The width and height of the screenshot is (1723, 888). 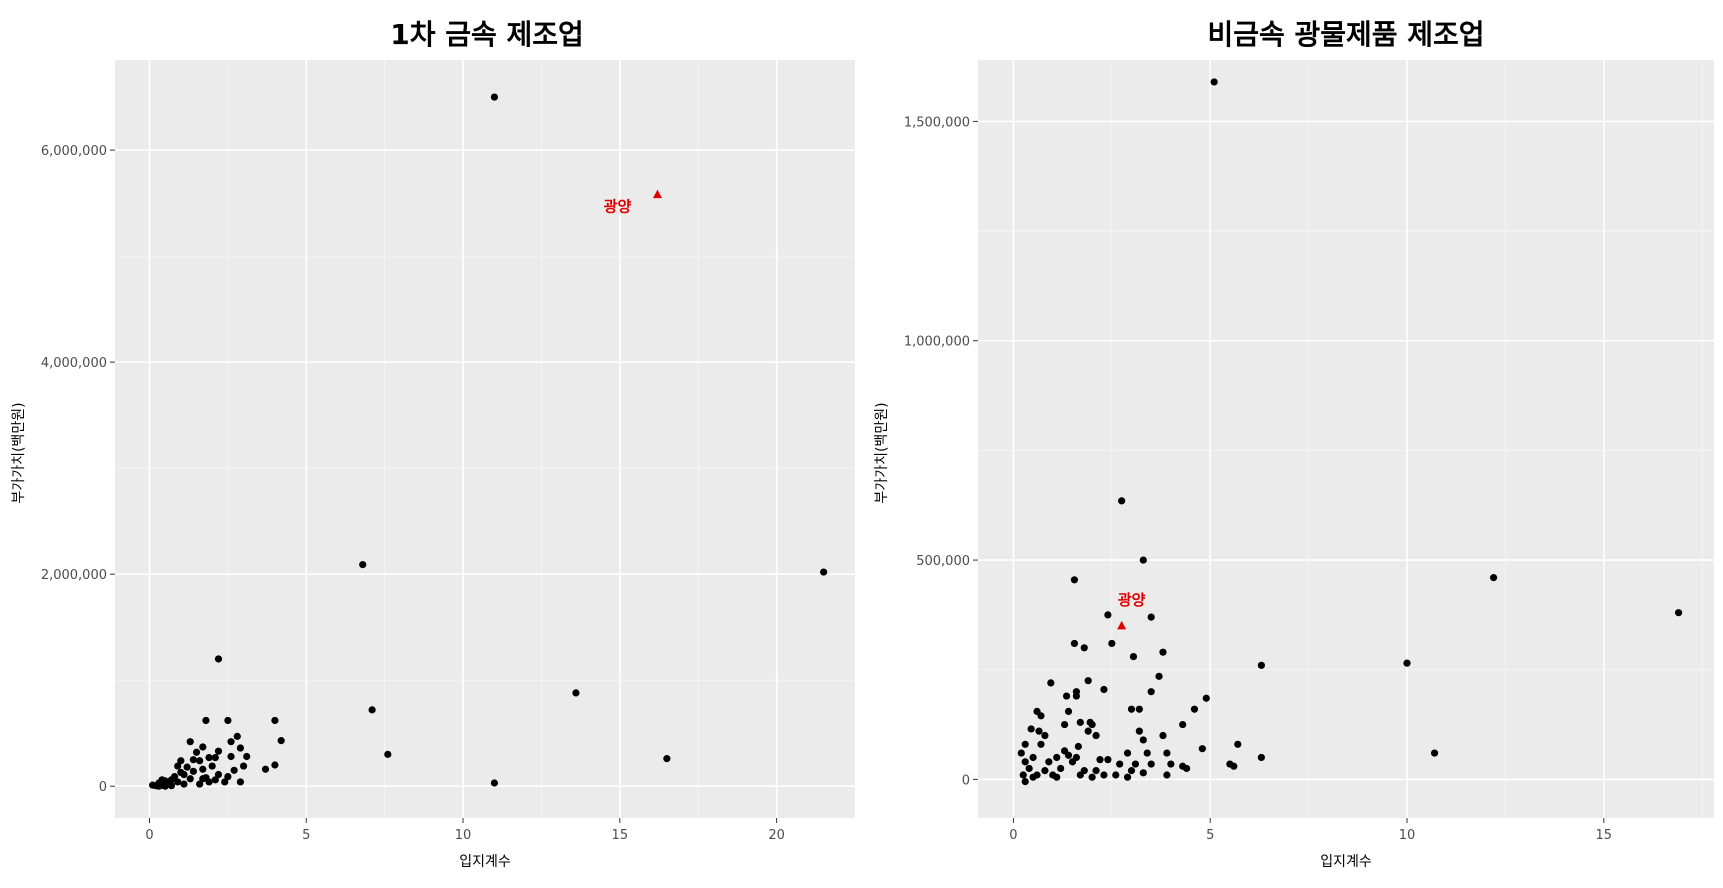 What do you see at coordinates (1345, 34) in the screenshot?
I see `chart-title: 비금속 광물제품 제조업` at bounding box center [1345, 34].